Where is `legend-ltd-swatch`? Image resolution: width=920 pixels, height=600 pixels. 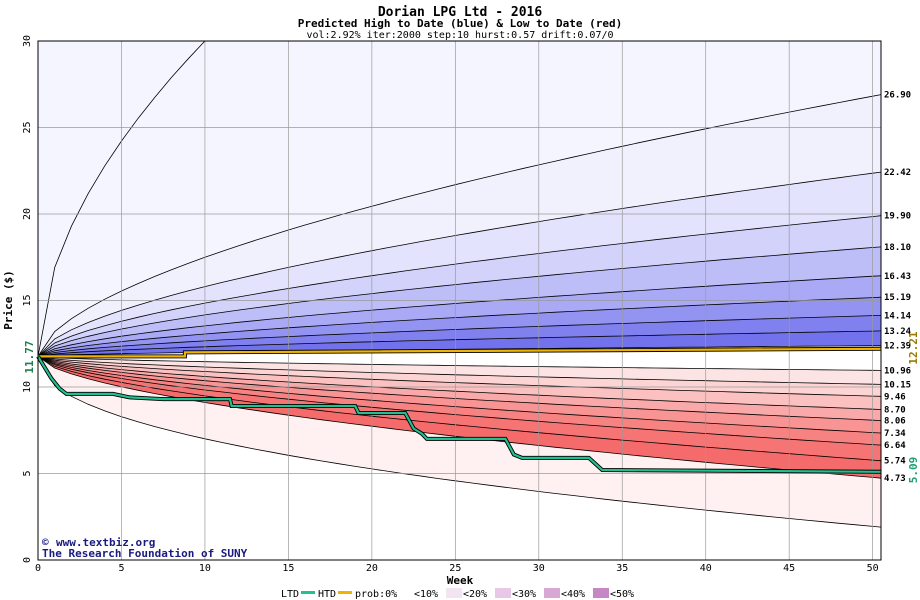
legend-ltd-swatch is located at coordinates (308, 592).